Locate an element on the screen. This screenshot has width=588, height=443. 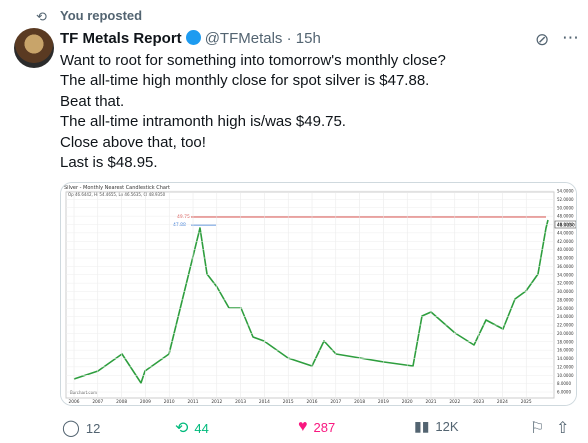
views-button: ▮▮ 12K is located at coordinates (436, 426).